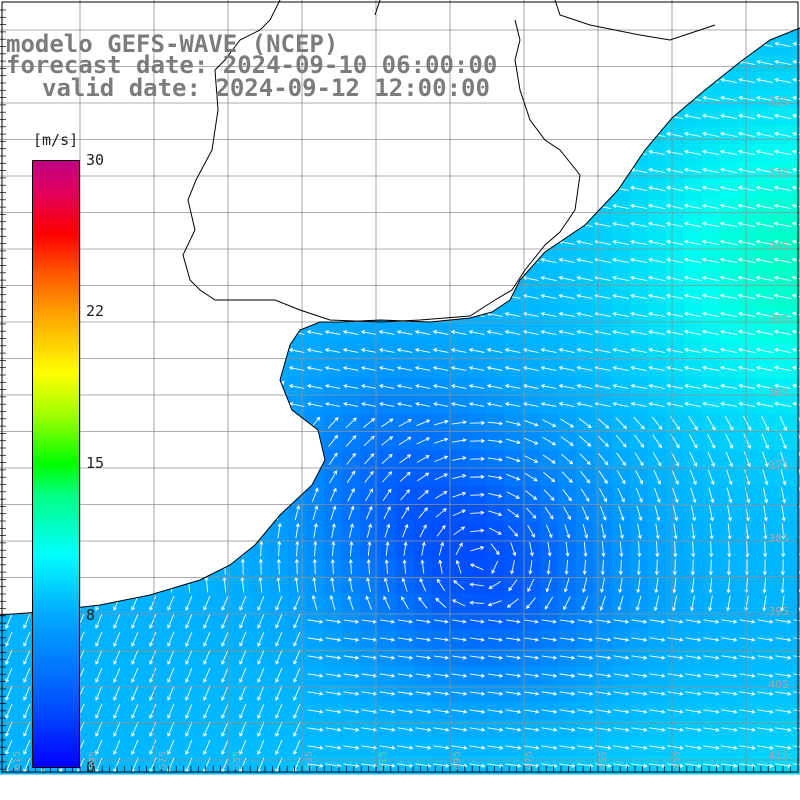 This screenshot has width=800, height=800. I want to click on lat-label: 335, so click(778, 173).